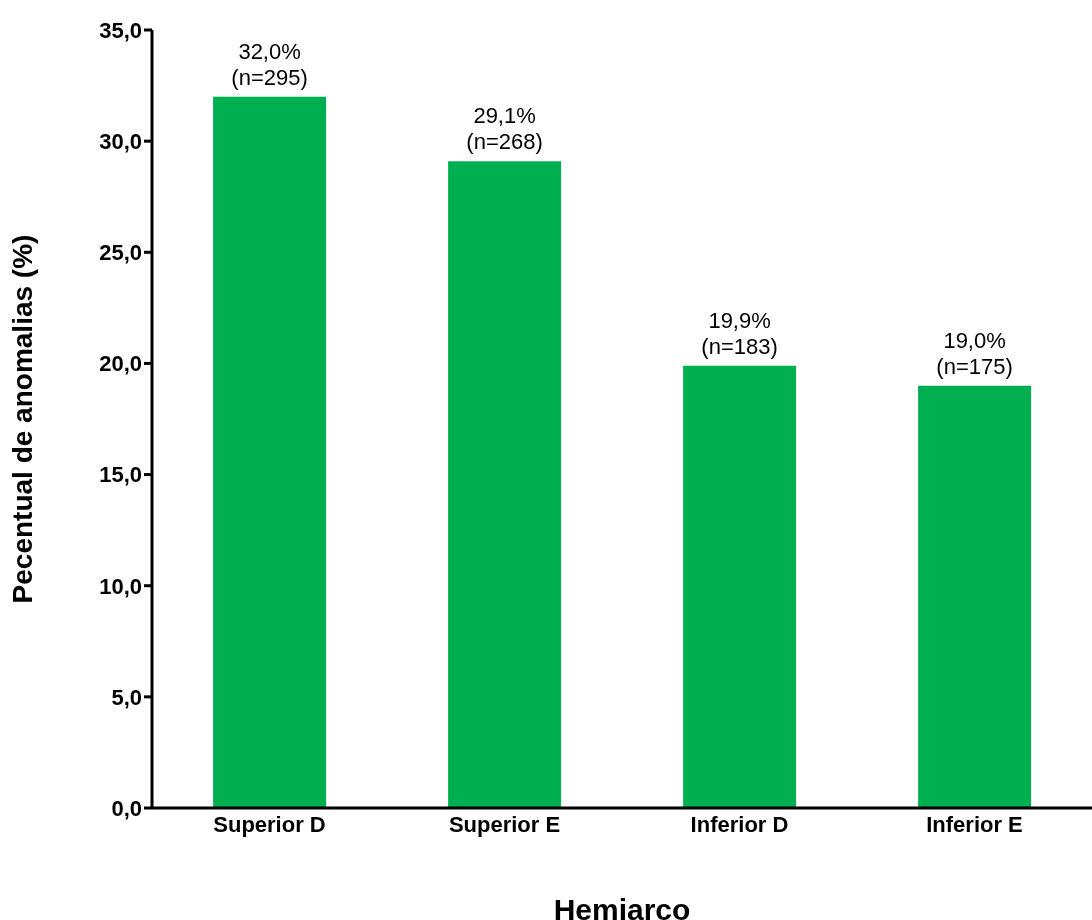  What do you see at coordinates (504, 129) in the screenshot?
I see `data-label: 29,1% (n=268)` at bounding box center [504, 129].